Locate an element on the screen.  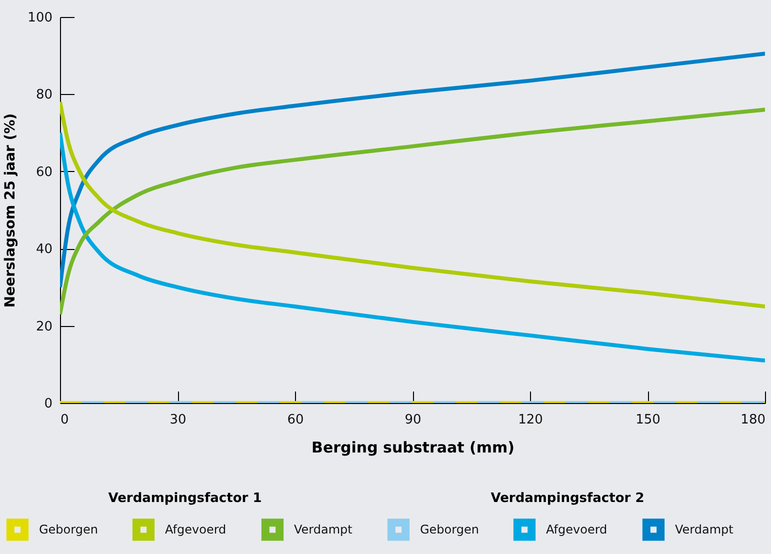
x-axis-title: Berging substraat (mm) is located at coordinates (413, 447).